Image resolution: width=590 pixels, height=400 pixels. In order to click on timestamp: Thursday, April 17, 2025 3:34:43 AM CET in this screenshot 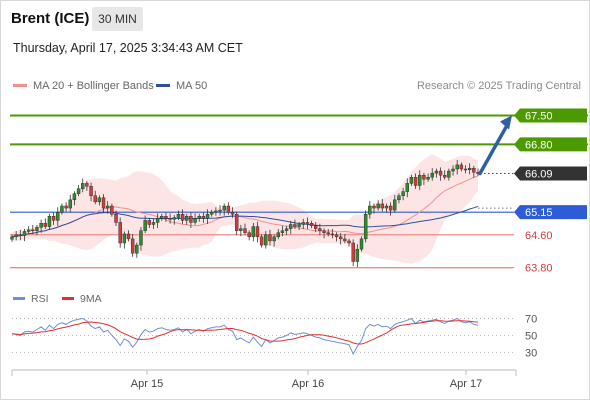, I will do `click(128, 48)`.